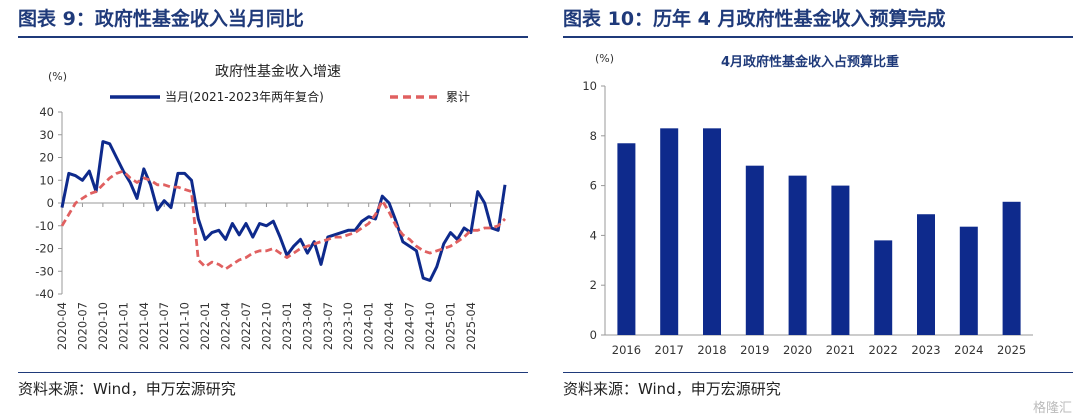  Describe the element at coordinates (185, 326) in the screenshot. I see `x-tick-label: 2021-10` at that location.